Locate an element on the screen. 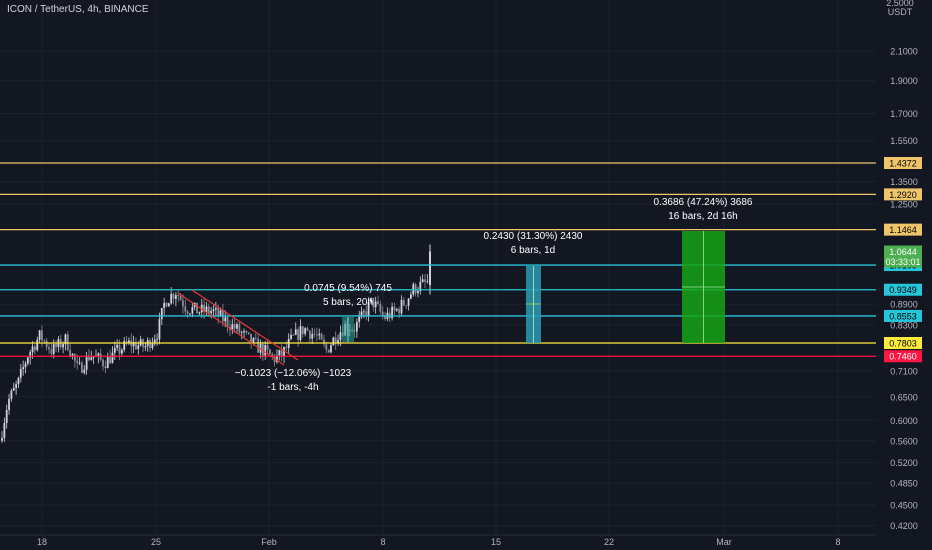 The height and width of the screenshot is (550, 932). price-tag-text: 0.8553 is located at coordinates (903, 316).